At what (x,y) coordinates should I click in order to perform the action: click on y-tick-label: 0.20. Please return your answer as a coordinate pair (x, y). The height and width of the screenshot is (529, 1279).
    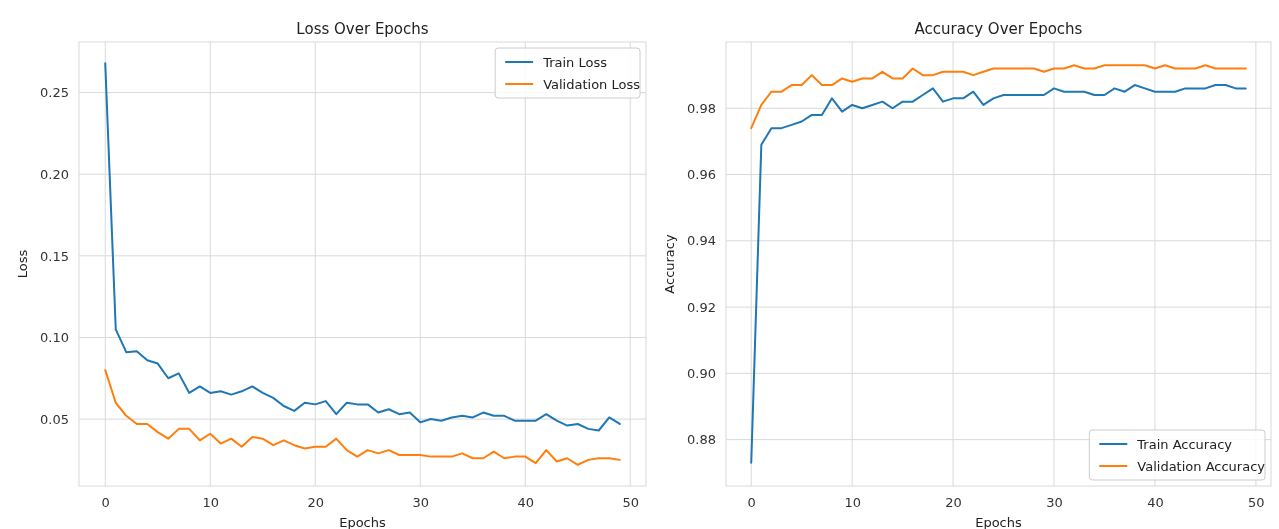
    Looking at the image, I should click on (54, 174).